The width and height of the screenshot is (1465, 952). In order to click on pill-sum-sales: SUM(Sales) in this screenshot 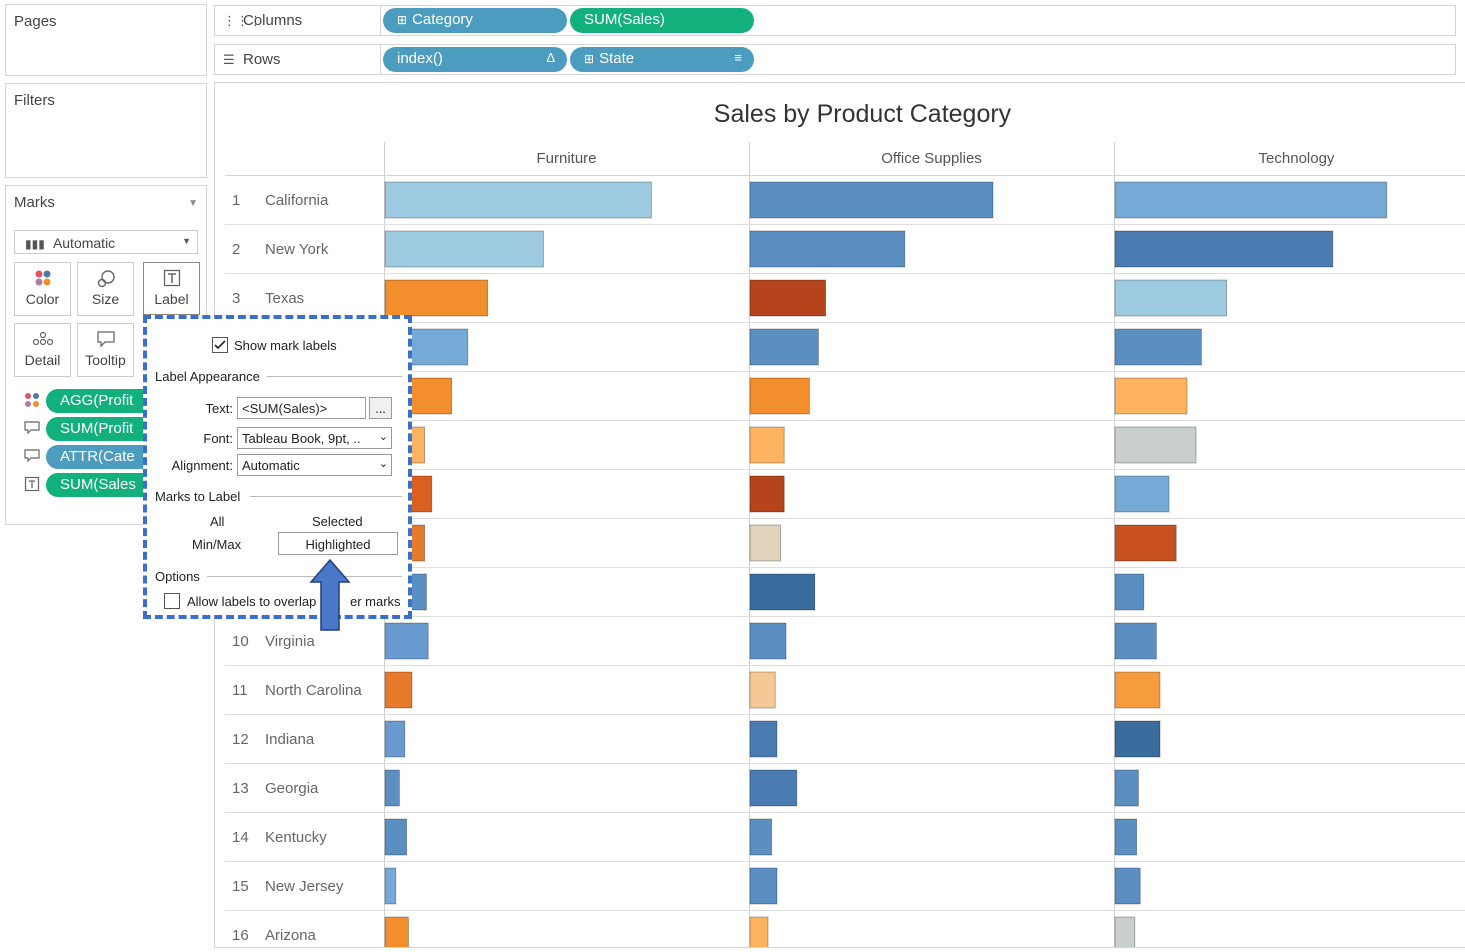, I will do `click(662, 20)`.